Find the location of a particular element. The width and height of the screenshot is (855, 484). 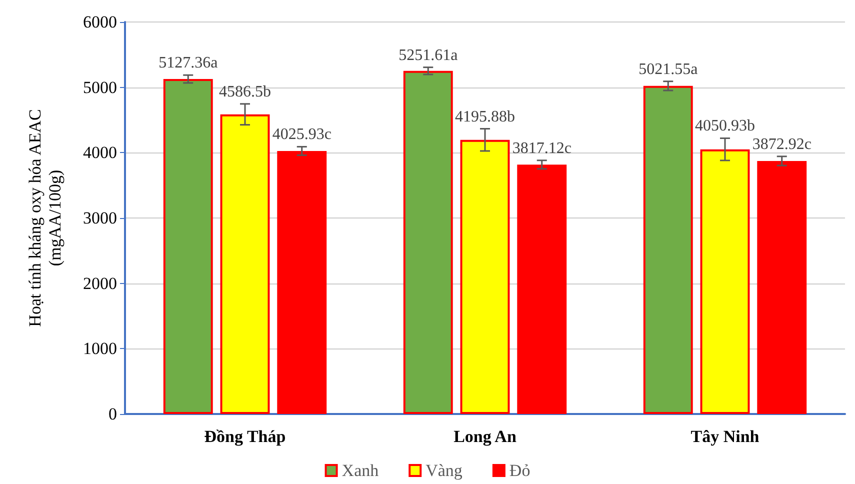

legend-label: Đỏ is located at coordinates (519, 470).